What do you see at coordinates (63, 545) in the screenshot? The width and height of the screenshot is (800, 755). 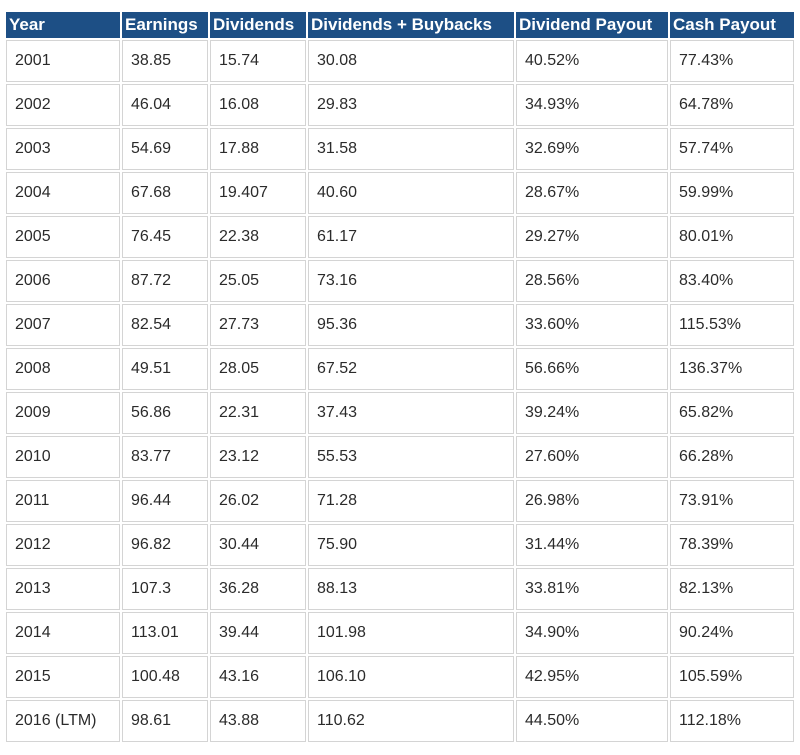 I see `cell-year: 2012` at bounding box center [63, 545].